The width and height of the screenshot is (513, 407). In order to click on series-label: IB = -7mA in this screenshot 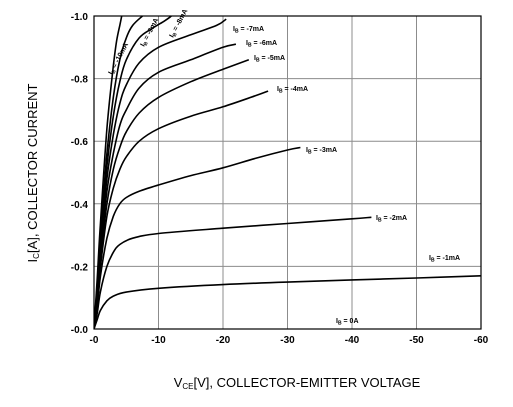, I will do `click(248, 30)`.